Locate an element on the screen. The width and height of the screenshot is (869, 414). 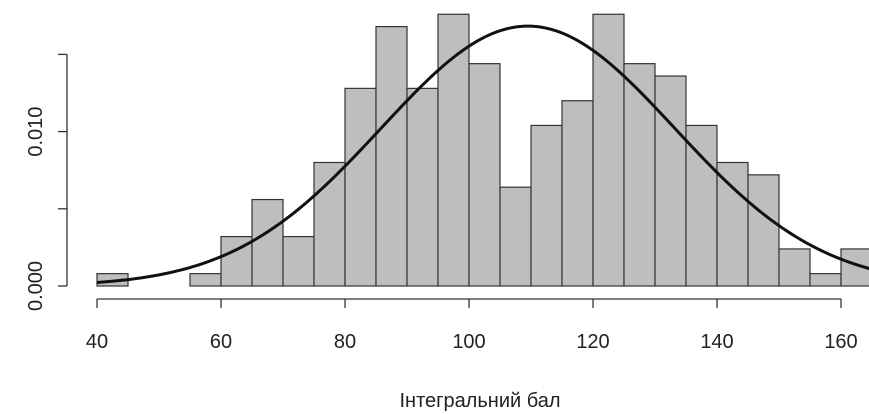
x-tick-label-80: 80 is located at coordinates (345, 342).